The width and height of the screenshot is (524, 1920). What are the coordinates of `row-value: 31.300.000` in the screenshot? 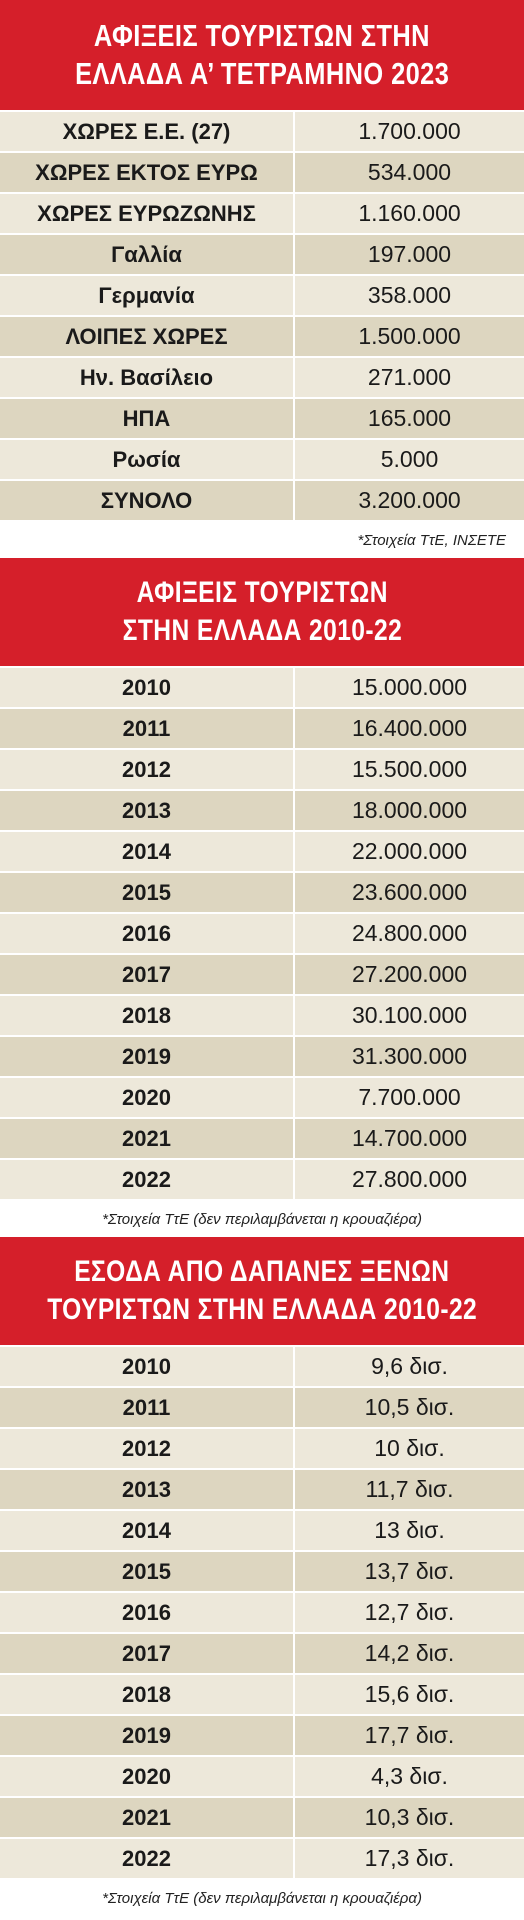 It's located at (409, 1056).